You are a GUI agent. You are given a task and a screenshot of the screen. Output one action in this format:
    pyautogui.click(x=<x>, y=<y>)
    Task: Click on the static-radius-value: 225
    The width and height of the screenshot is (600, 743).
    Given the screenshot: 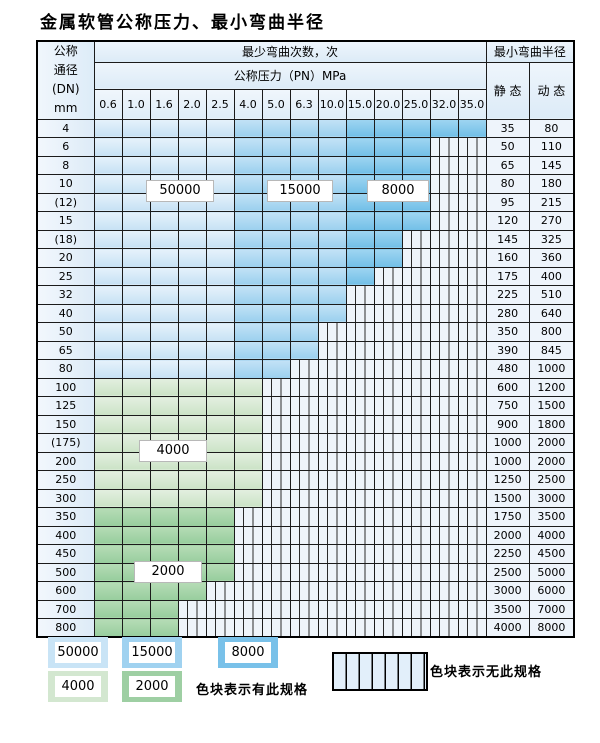 What is the action you would take?
    pyautogui.click(x=507, y=295)
    